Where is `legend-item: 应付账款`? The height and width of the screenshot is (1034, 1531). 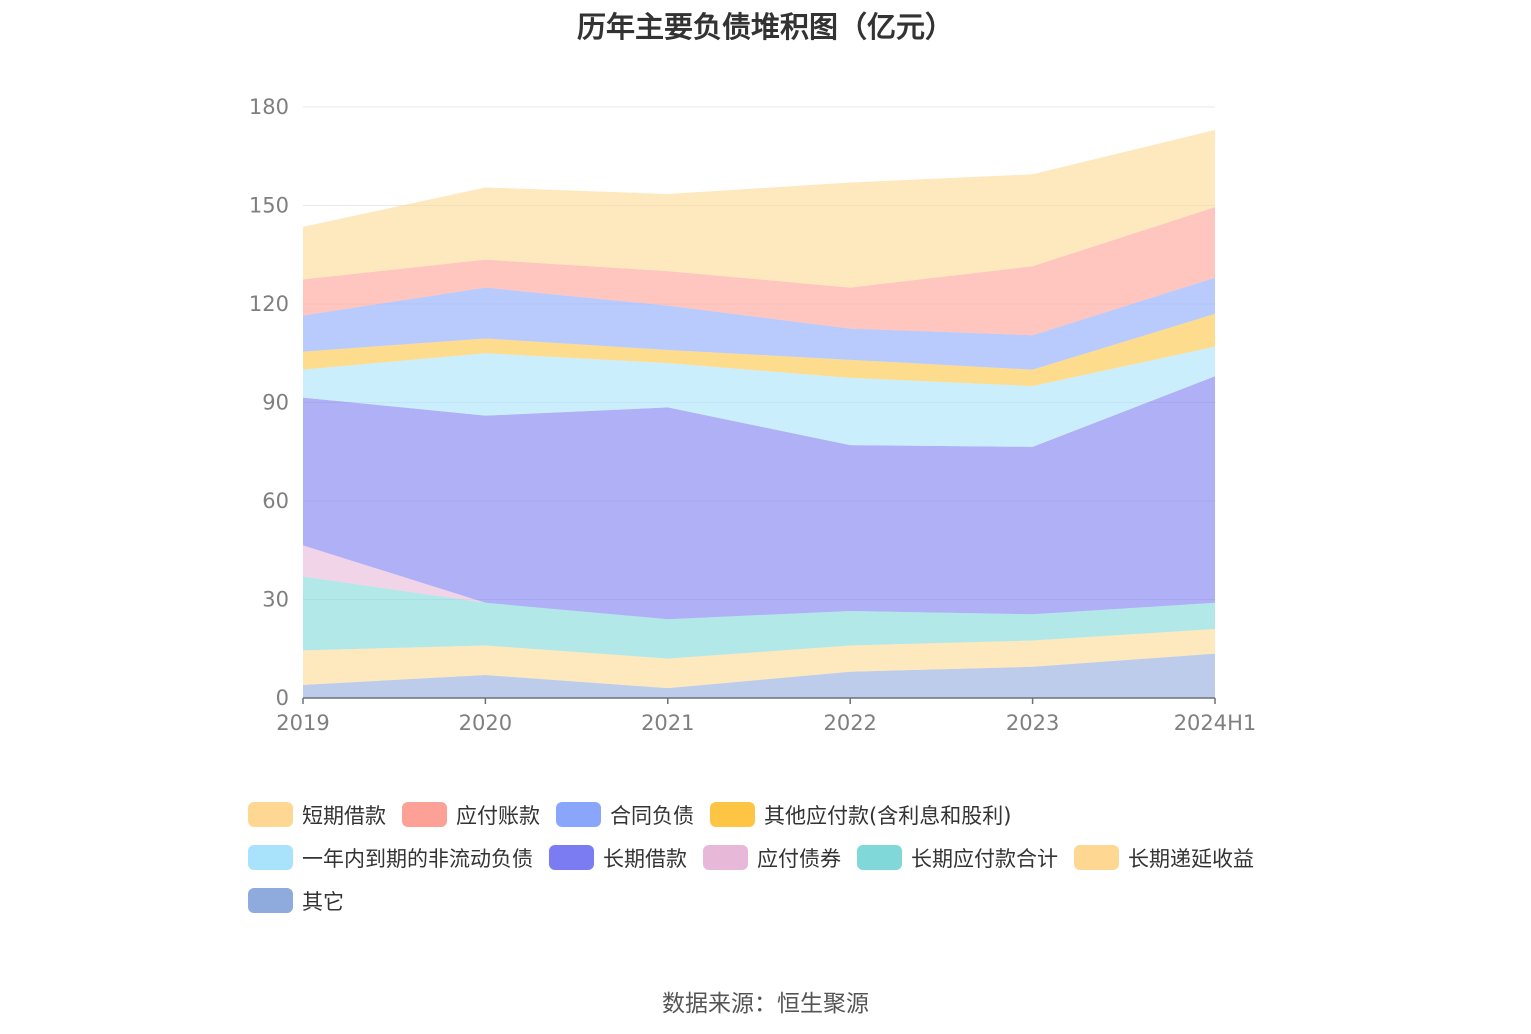 legend-item: 应付账款 is located at coordinates (471, 815).